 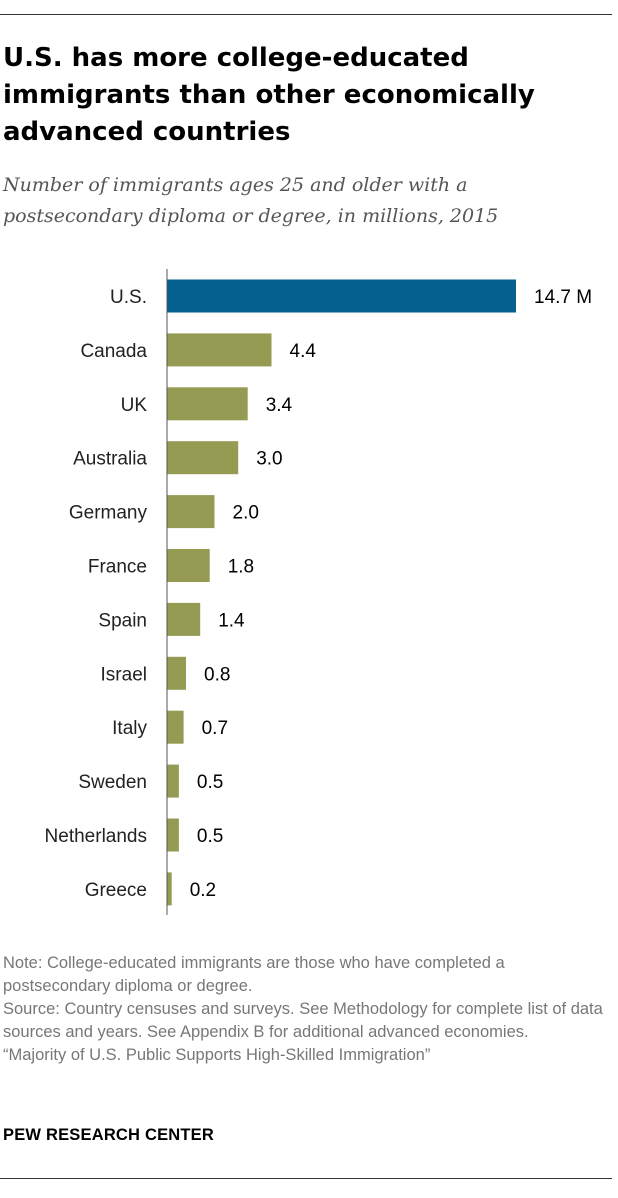 I want to click on bottom-rule, so click(x=306, y=1178).